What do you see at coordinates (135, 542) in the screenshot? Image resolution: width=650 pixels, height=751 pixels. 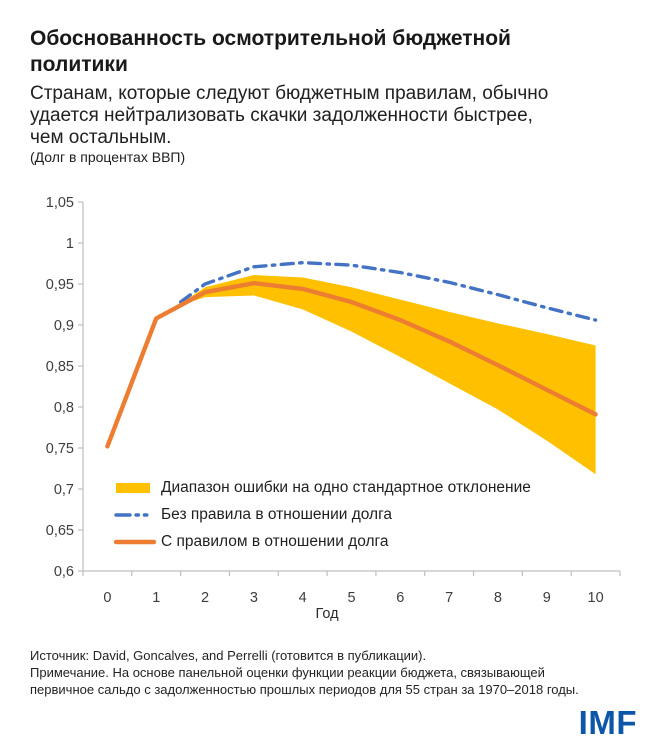 I see `debt-rule-swatch` at bounding box center [135, 542].